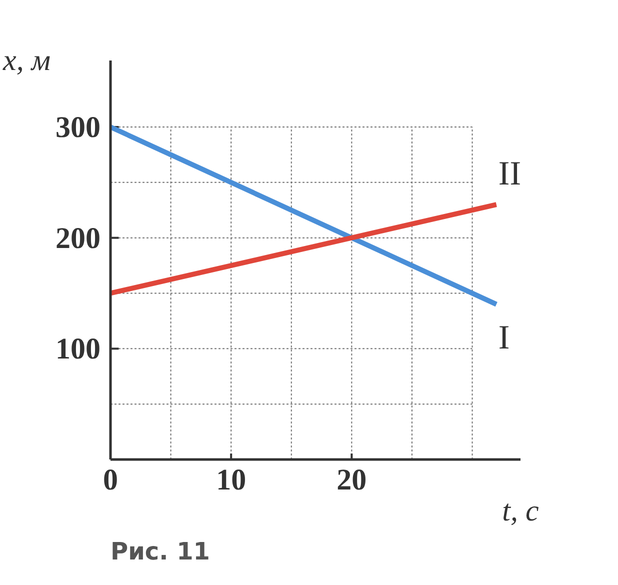 The width and height of the screenshot is (618, 585). What do you see at coordinates (520, 511) in the screenshot?
I see `x-axis-title: t, с` at bounding box center [520, 511].